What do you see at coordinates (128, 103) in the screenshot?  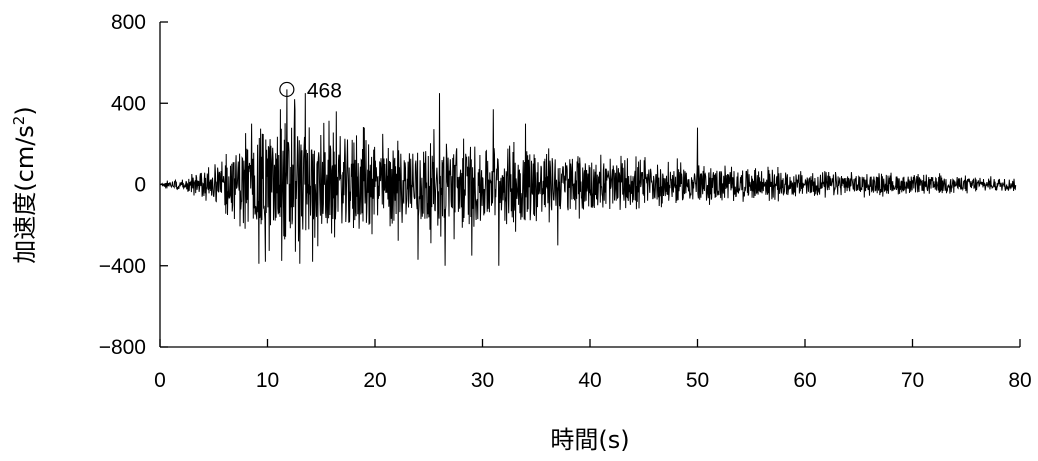 I see `y-tick-label-1: 400` at bounding box center [128, 103].